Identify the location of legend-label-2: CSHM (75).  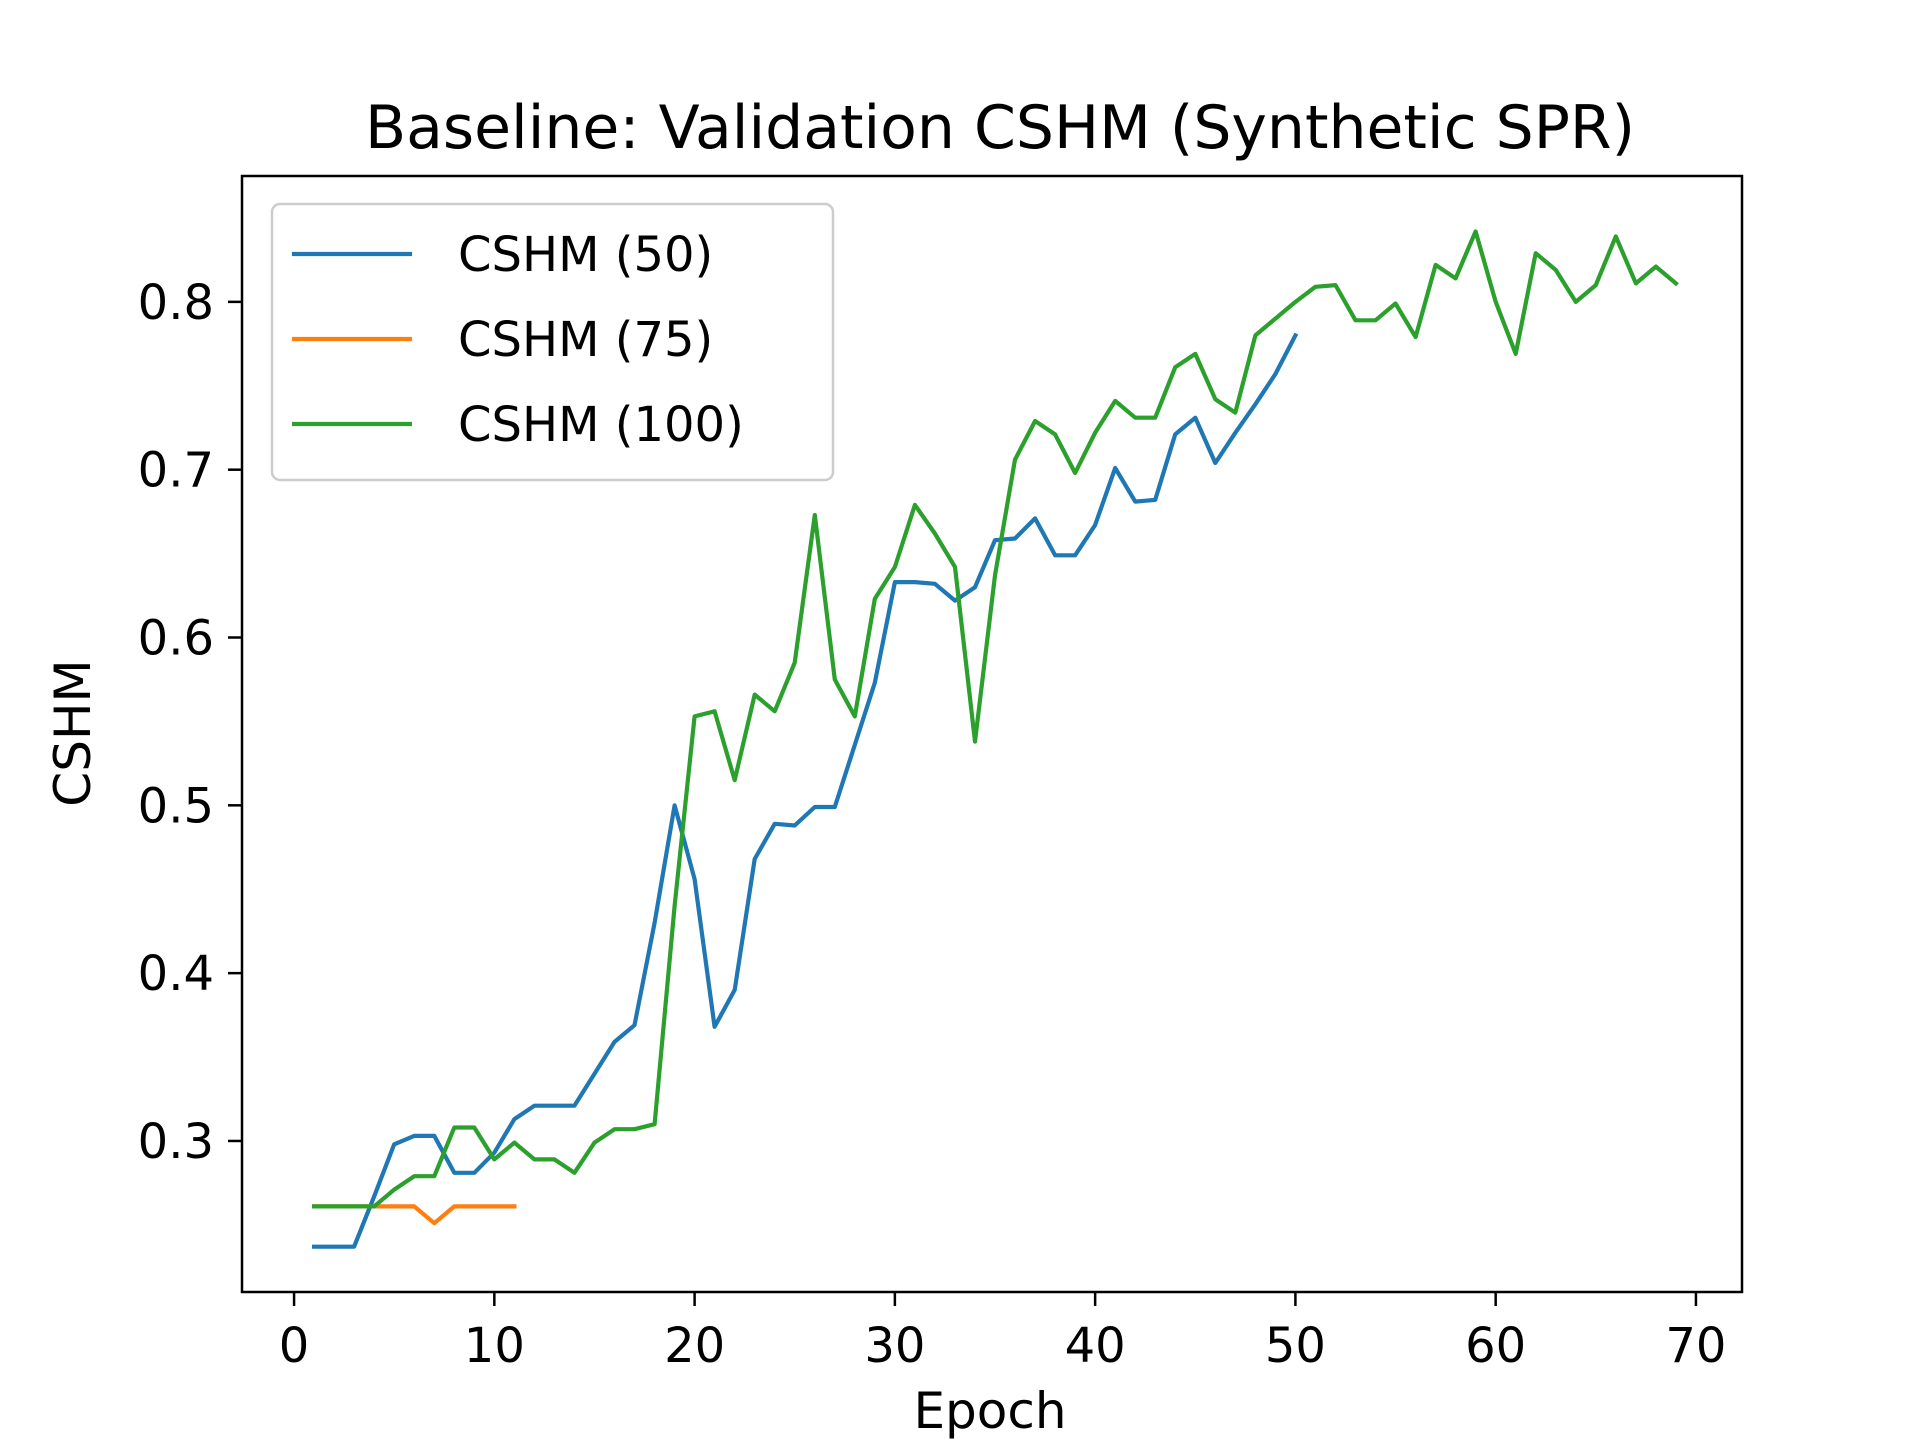
(585, 340).